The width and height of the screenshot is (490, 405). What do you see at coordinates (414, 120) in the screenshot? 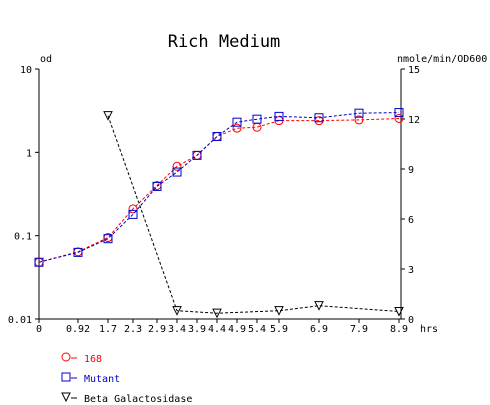
I see `right-tick-label: 12` at bounding box center [414, 120].